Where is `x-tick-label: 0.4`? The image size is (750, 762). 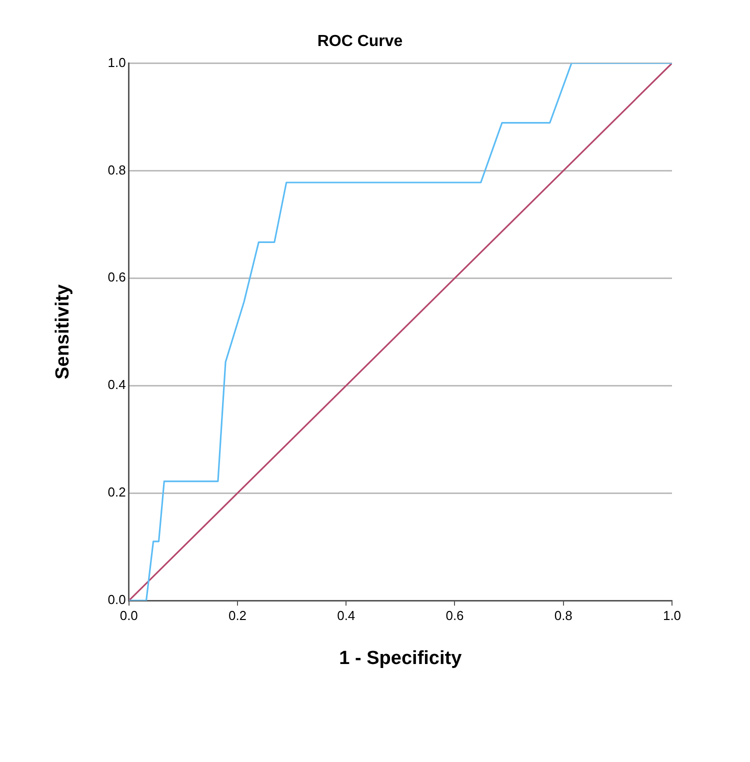
x-tick-label: 0.4 is located at coordinates (346, 615).